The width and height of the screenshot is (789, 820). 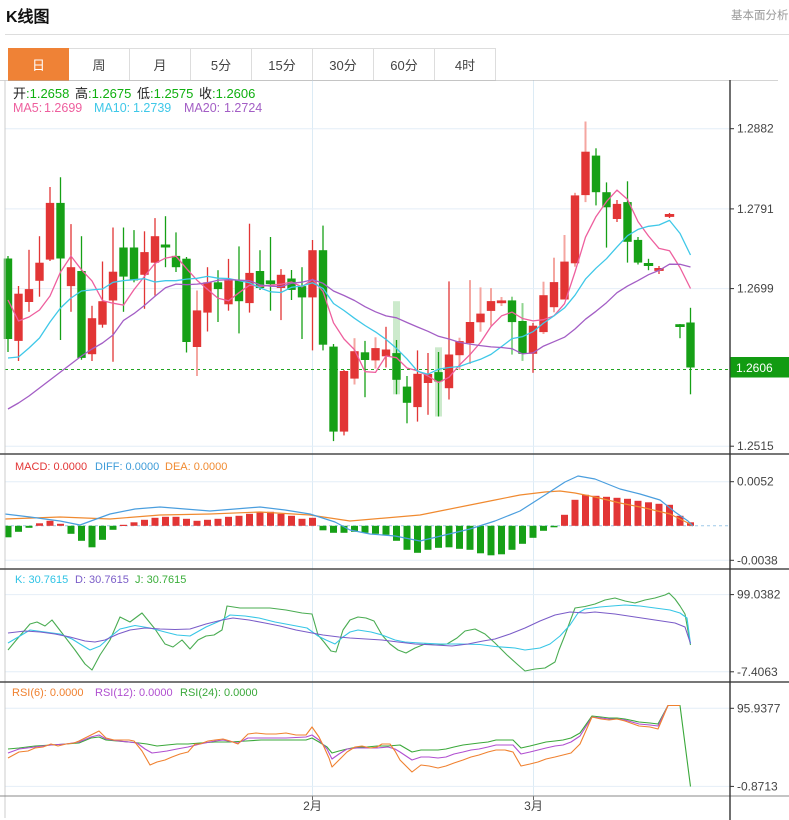 I want to click on svg-text: D: 30.7615, so click(x=102, y=580).